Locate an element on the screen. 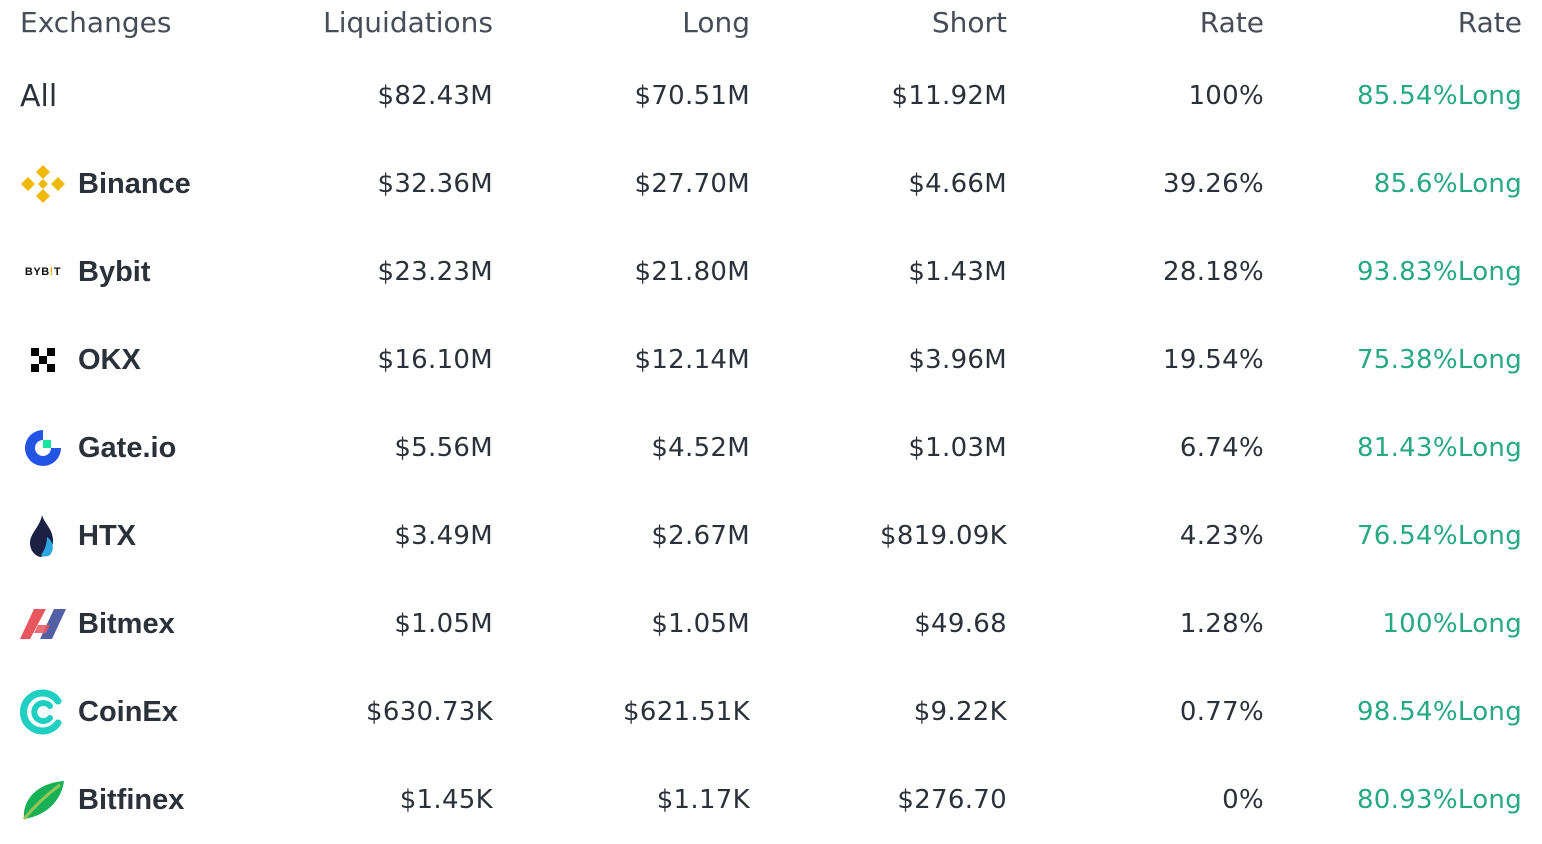 Image resolution: width=1542 pixels, height=844 pixels. column-header-long: Long is located at coordinates (716, 22).